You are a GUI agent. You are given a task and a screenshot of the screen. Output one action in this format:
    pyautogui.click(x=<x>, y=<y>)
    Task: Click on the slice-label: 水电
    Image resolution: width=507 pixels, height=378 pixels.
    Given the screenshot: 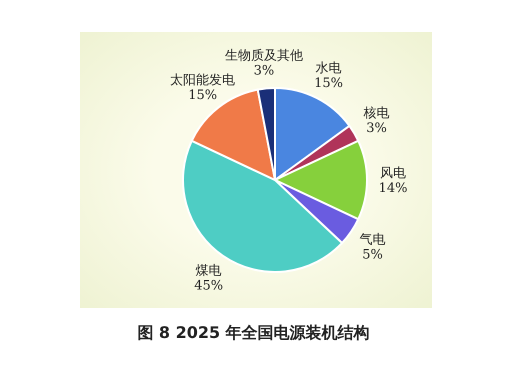 What is the action you would take?
    pyautogui.click(x=329, y=68)
    